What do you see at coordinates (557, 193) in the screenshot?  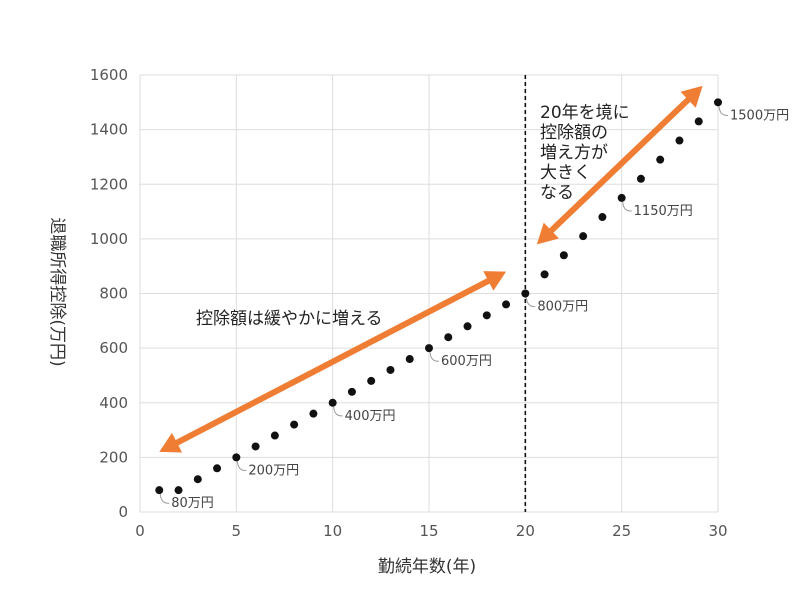 I see `annotation-text: なる` at bounding box center [557, 193].